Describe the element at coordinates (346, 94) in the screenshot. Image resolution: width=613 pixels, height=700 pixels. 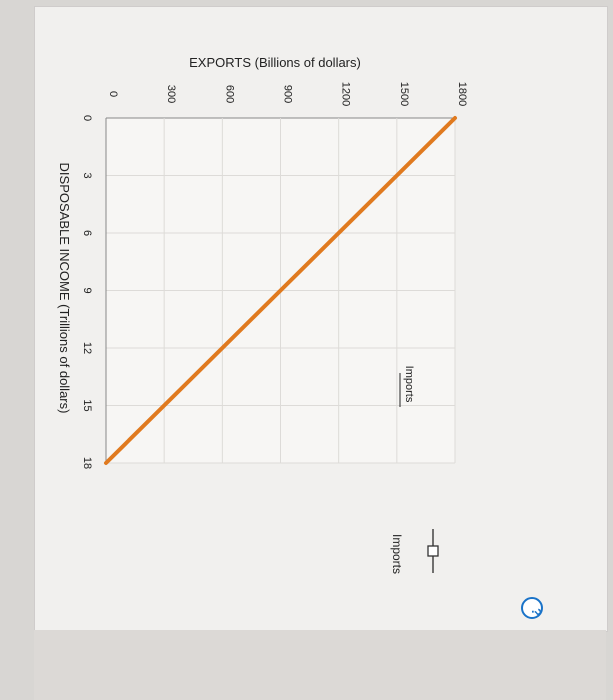
I see `y-tick-label: 1200` at that location.